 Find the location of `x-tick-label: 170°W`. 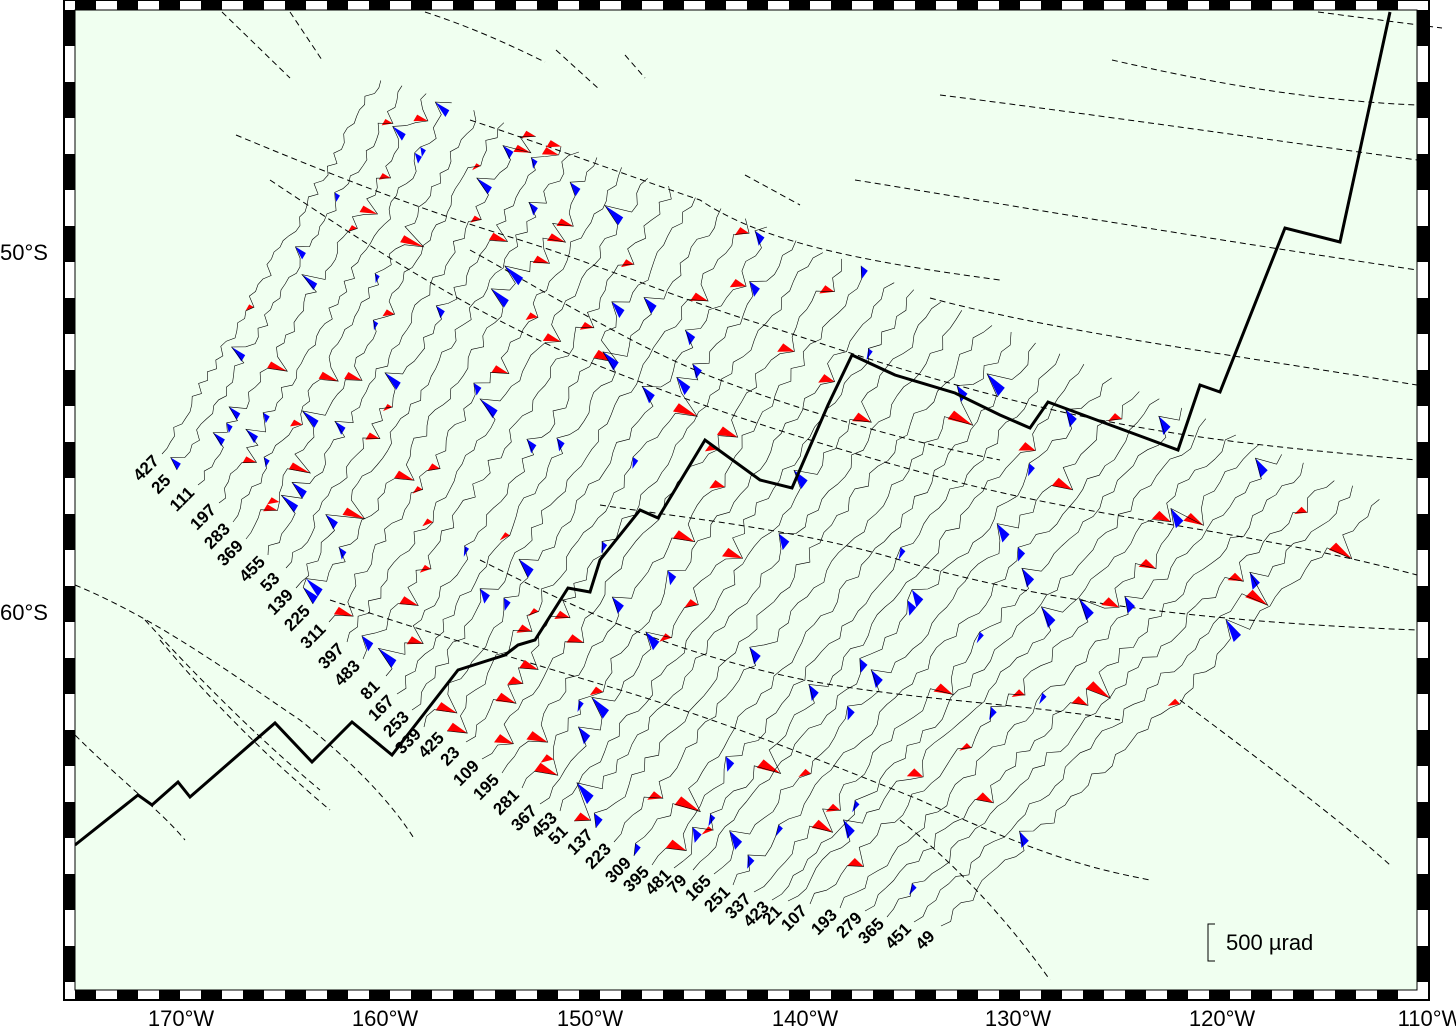

x-tick-label: 170°W is located at coordinates (181, 1018).